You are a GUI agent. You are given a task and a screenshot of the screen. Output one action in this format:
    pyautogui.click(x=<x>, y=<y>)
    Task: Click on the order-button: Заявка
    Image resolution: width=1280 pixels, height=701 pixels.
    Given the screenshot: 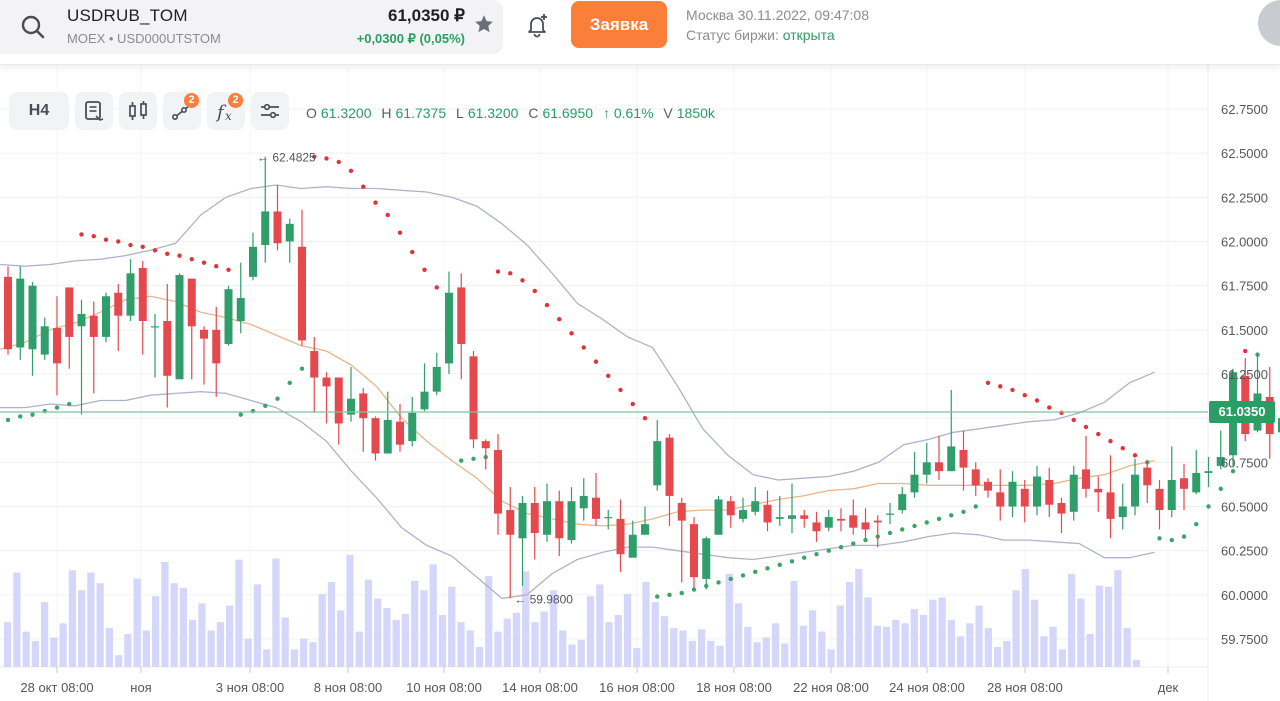 What is the action you would take?
    pyautogui.click(x=619, y=24)
    